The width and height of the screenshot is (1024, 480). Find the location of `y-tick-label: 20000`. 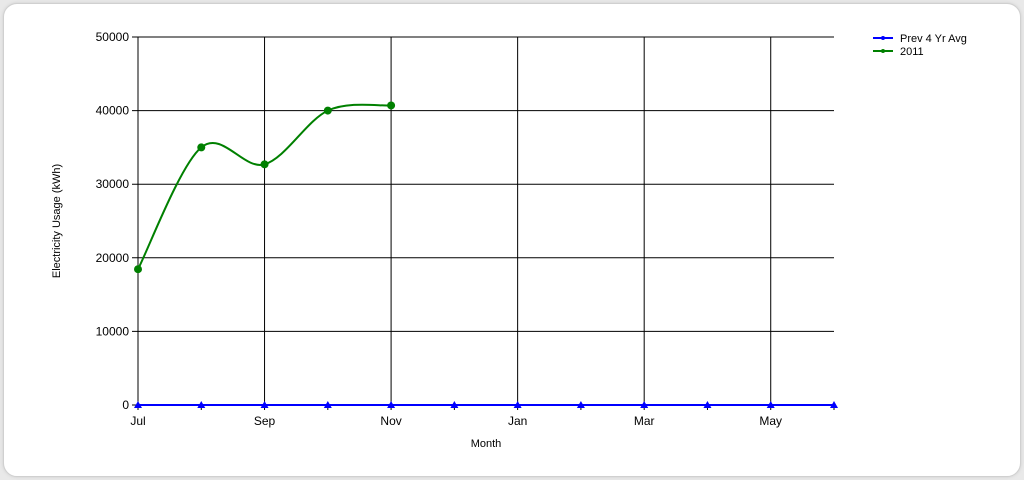

y-tick-label: 20000 is located at coordinates (113, 258).